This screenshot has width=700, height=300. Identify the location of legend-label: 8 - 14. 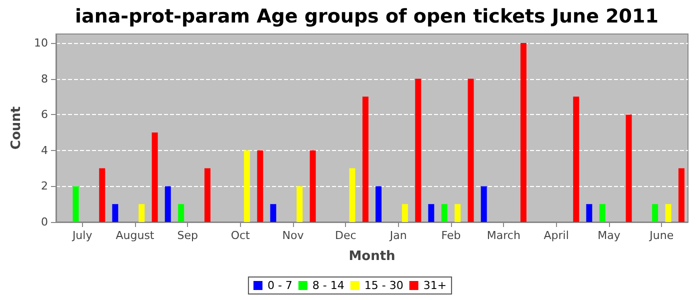
(328, 285).